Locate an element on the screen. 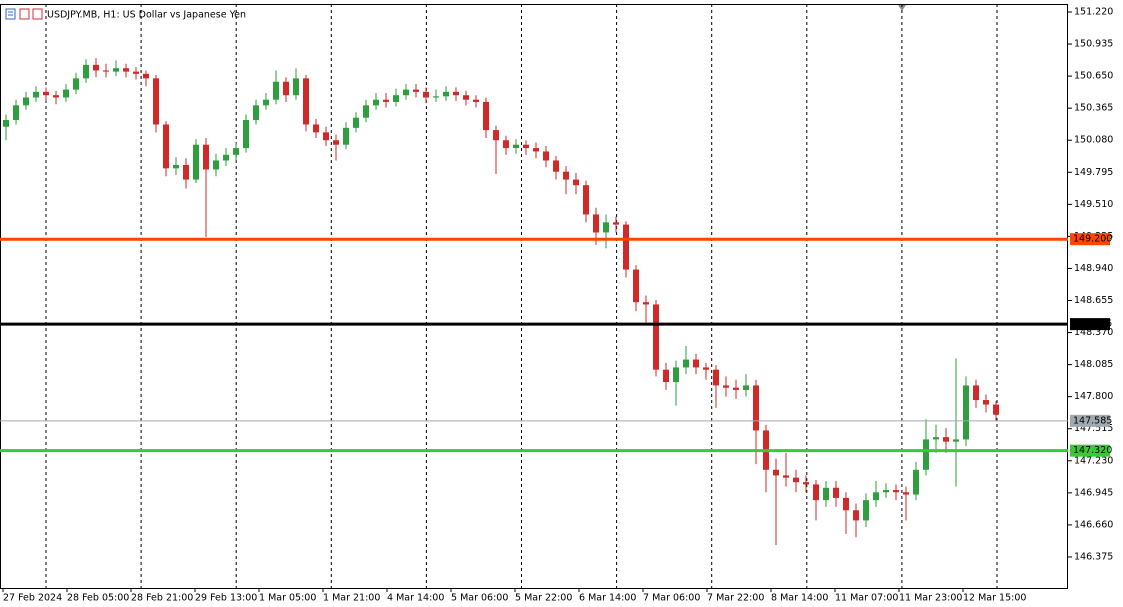  level-label: 147.585 is located at coordinates (1092, 420).